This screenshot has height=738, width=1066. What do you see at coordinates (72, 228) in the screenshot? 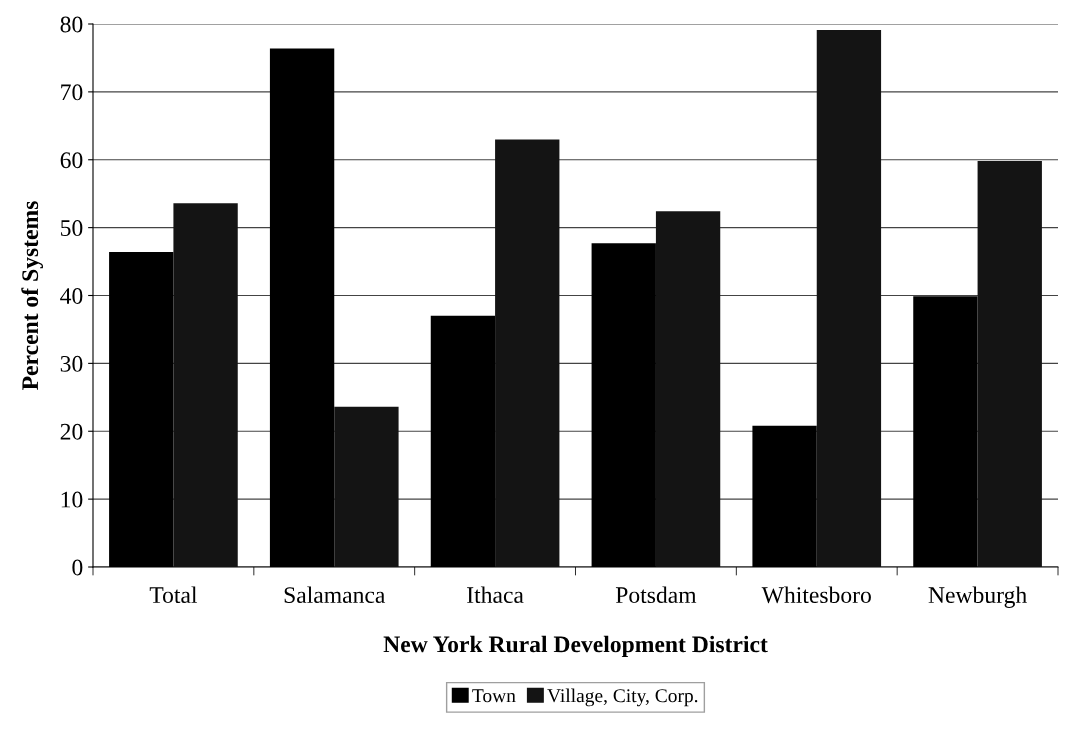
I see `y-tick-label: 50` at bounding box center [72, 228].